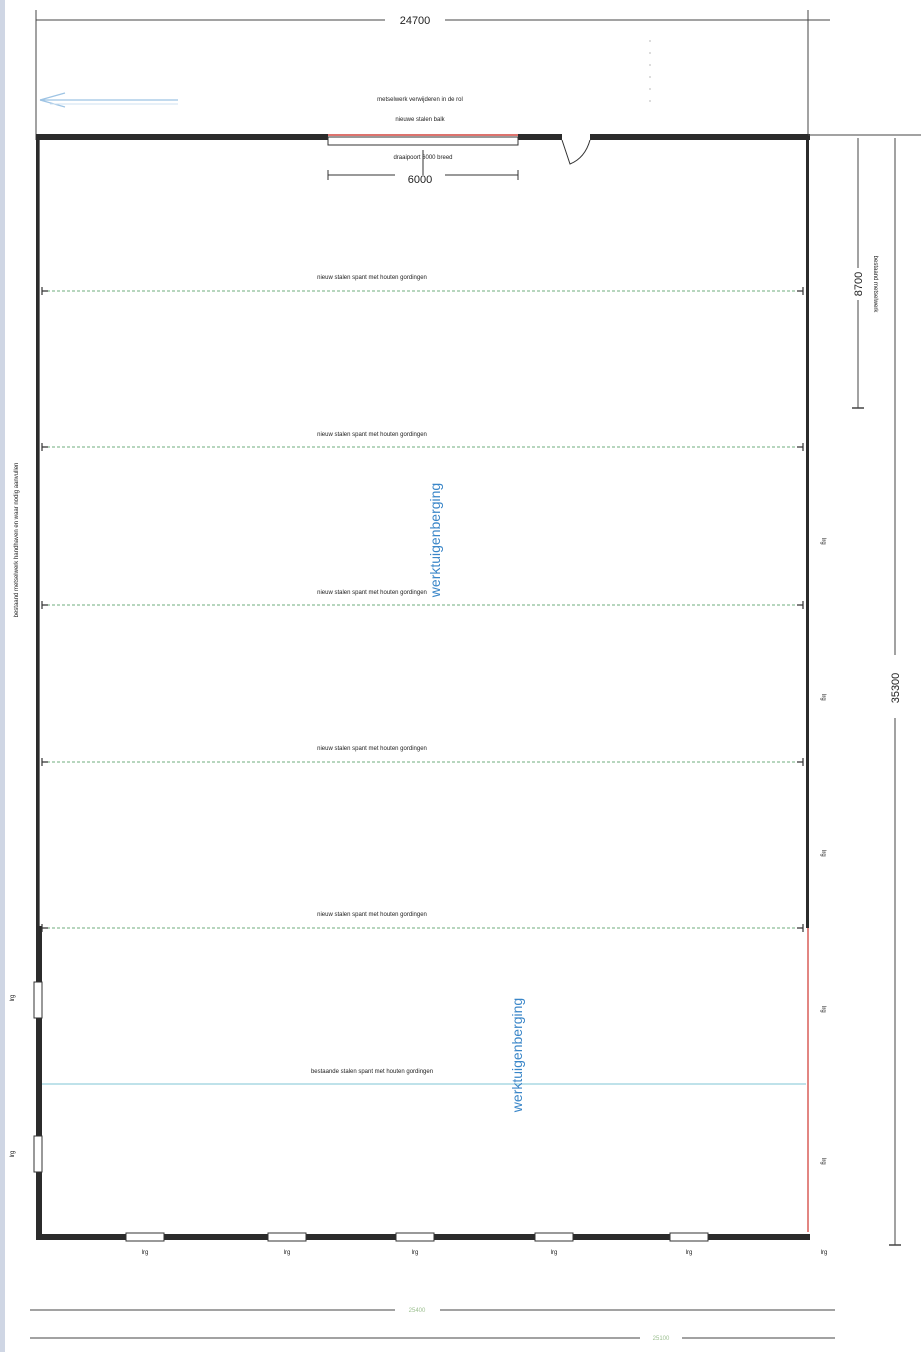  Describe the element at coordinates (423, 168) in the screenshot. I see `door-dimension: 6000` at that location.